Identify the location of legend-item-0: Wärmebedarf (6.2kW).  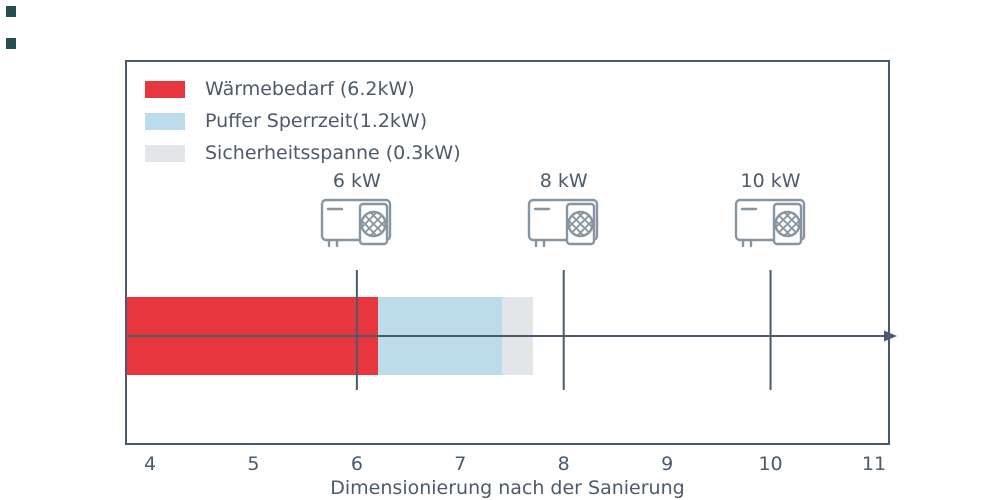
(303, 89).